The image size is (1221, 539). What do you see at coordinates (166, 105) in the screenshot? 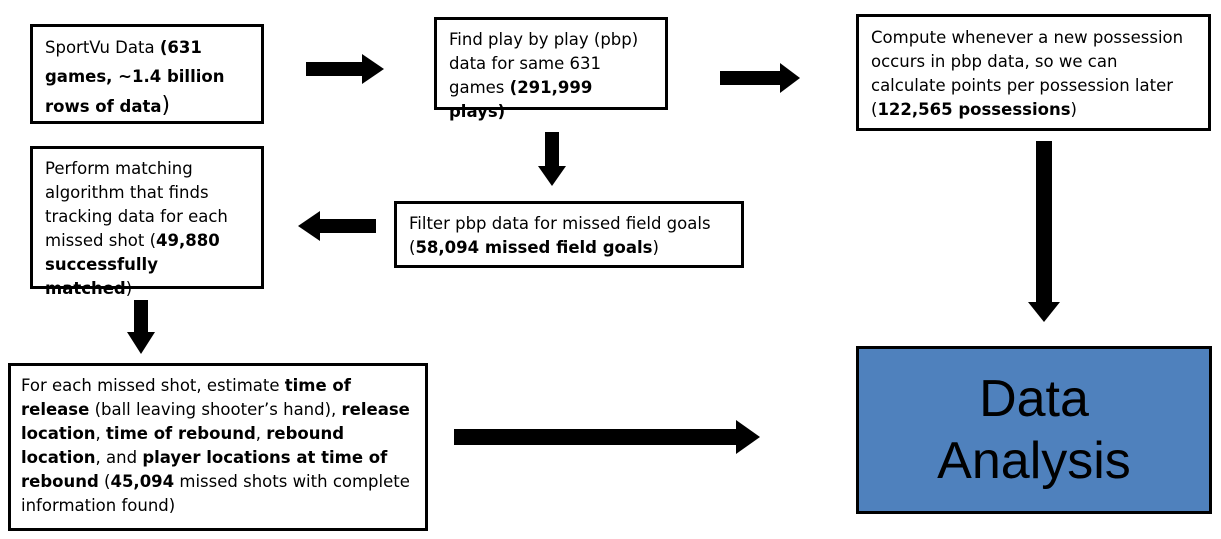
I see `sportvu-close-paren: )` at bounding box center [166, 105].